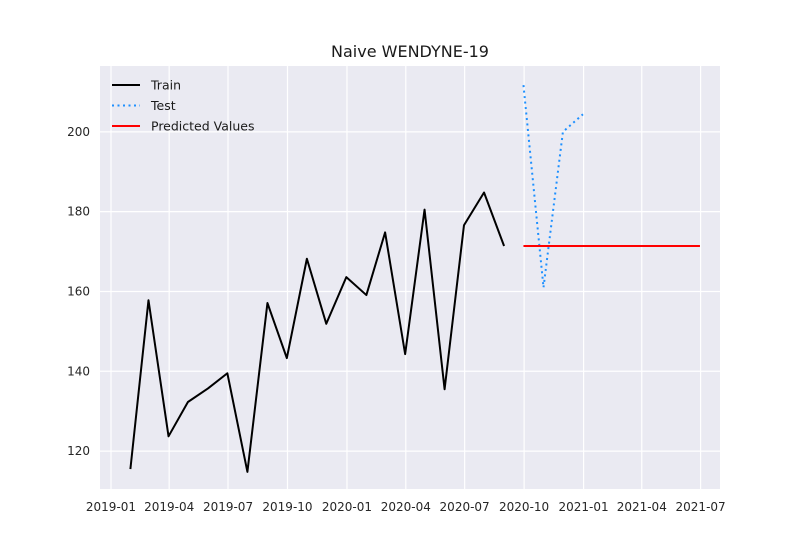  What do you see at coordinates (465, 507) in the screenshot?
I see `x-tick-label: 2020-07` at bounding box center [465, 507].